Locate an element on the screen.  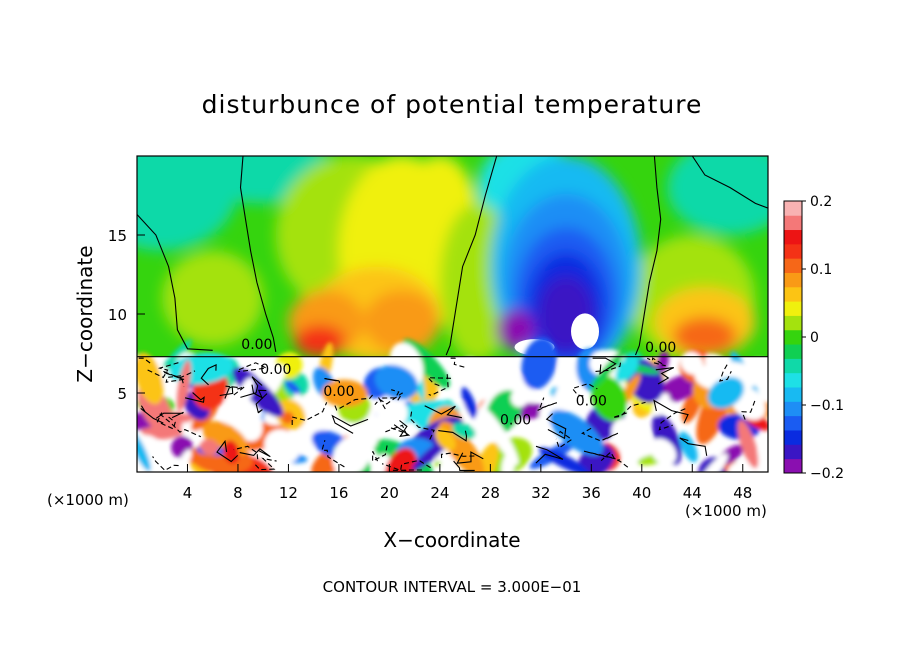
y-tick-label: 10 is located at coordinates (117, 315).